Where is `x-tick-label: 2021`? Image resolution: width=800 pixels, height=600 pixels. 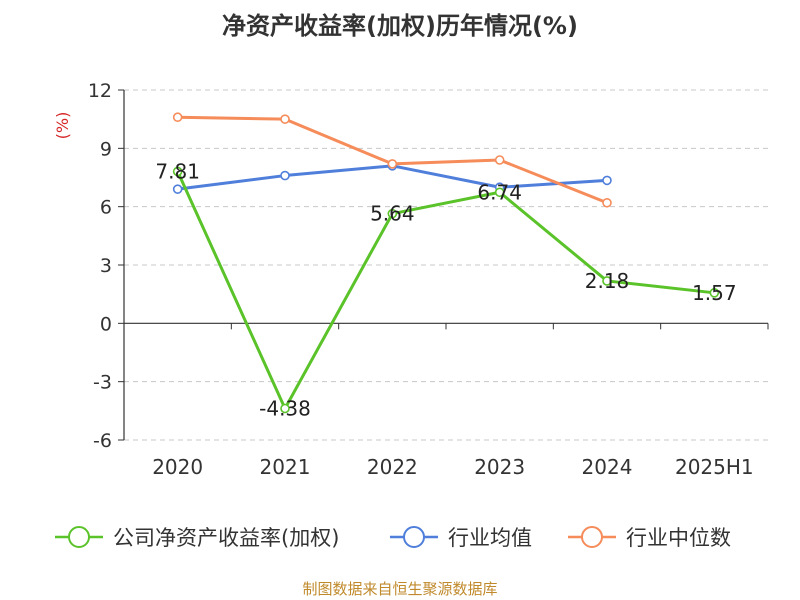
x-tick-label: 2021 is located at coordinates (285, 467).